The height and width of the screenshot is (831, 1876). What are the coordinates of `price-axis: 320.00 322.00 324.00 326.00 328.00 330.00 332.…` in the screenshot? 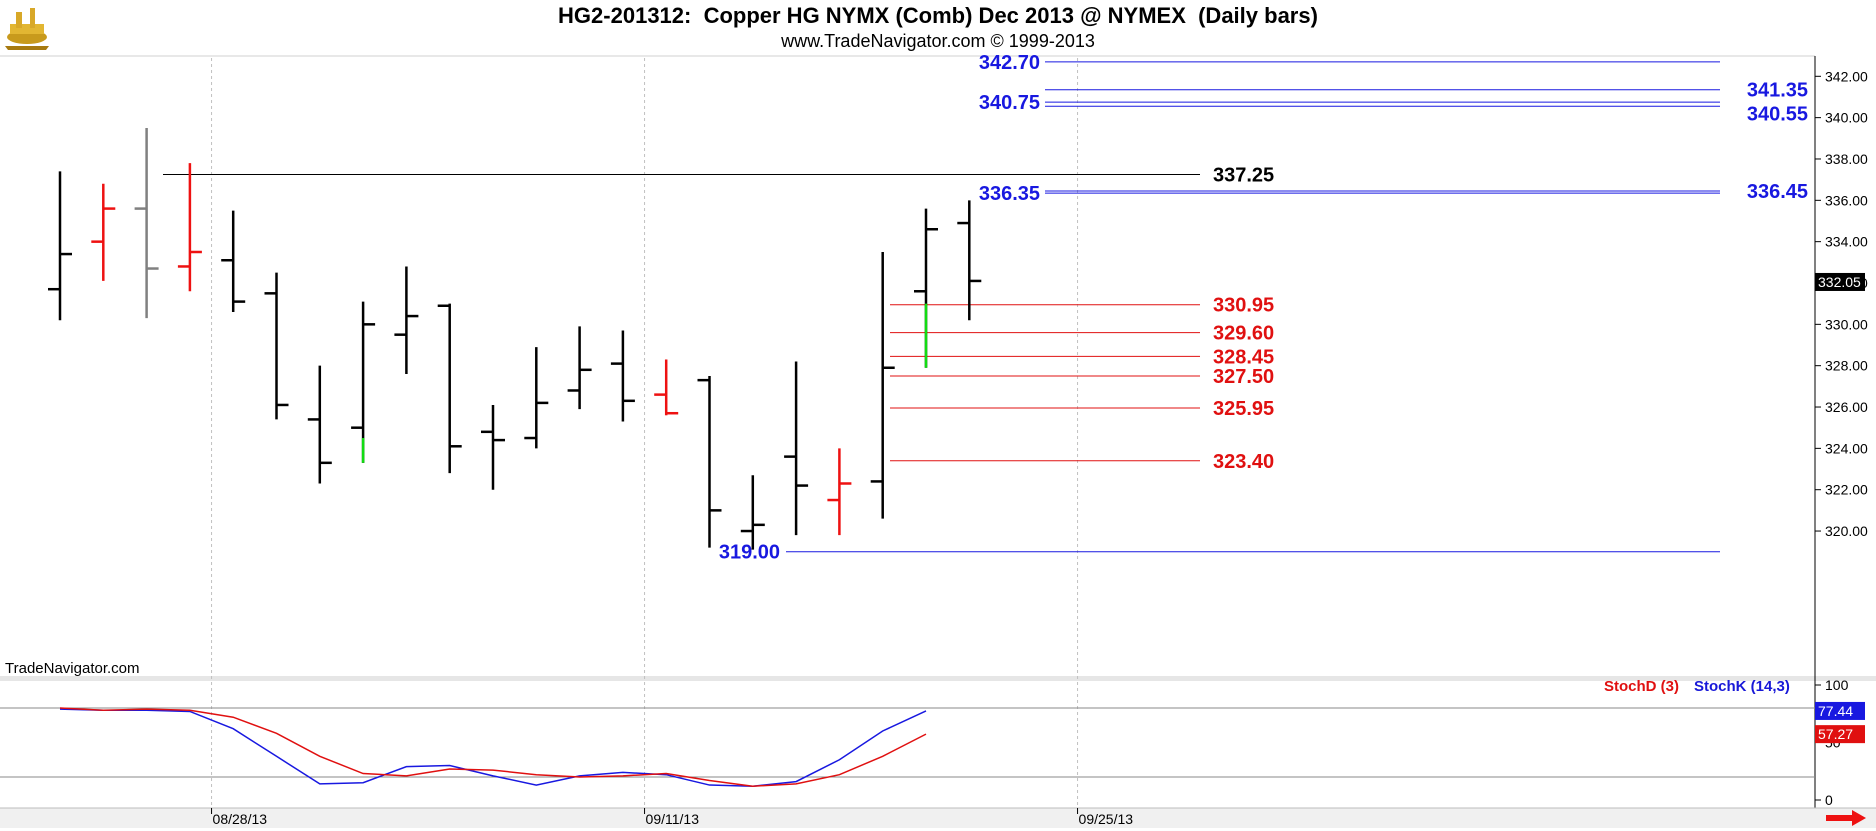 It's located at (1841, 303).